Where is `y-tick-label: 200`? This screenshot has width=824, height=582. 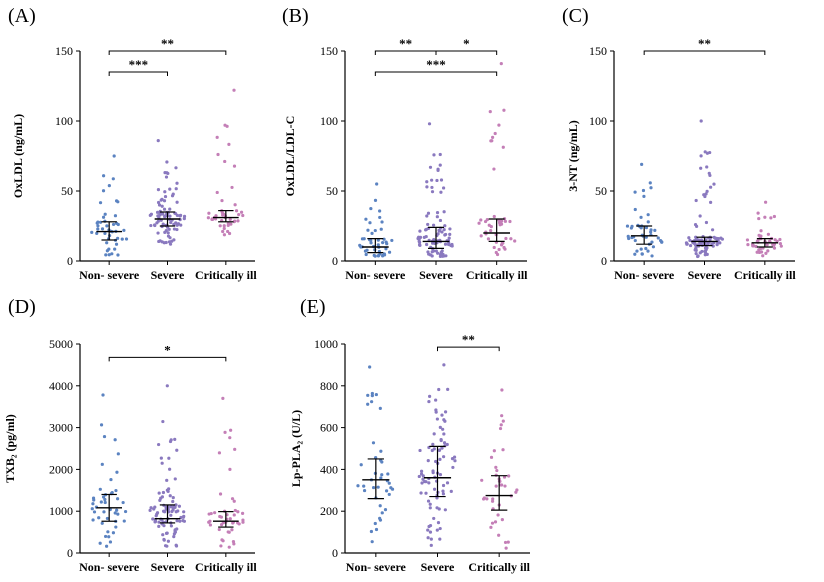
y-tick-label: 200 is located at coordinates (329, 511).